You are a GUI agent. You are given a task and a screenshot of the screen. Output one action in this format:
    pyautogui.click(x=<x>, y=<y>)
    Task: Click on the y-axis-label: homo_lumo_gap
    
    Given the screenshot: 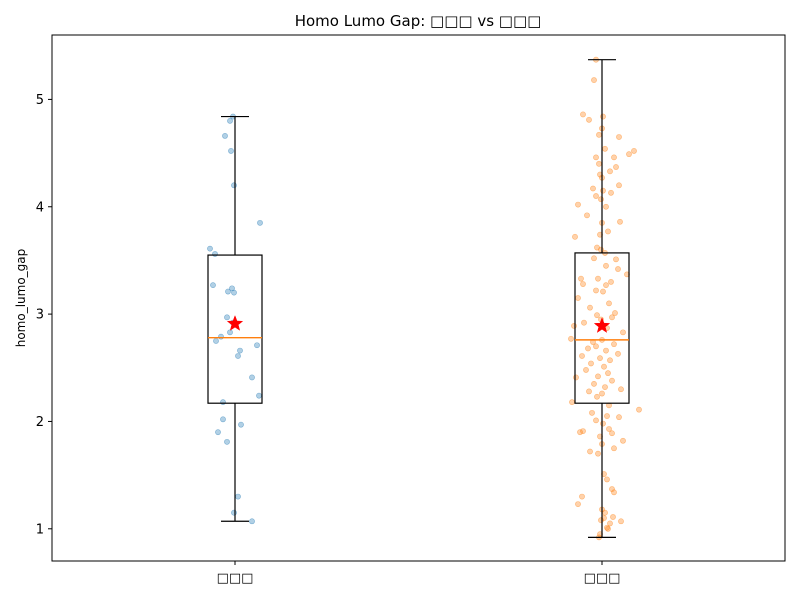 What is the action you would take?
    pyautogui.click(x=21, y=298)
    